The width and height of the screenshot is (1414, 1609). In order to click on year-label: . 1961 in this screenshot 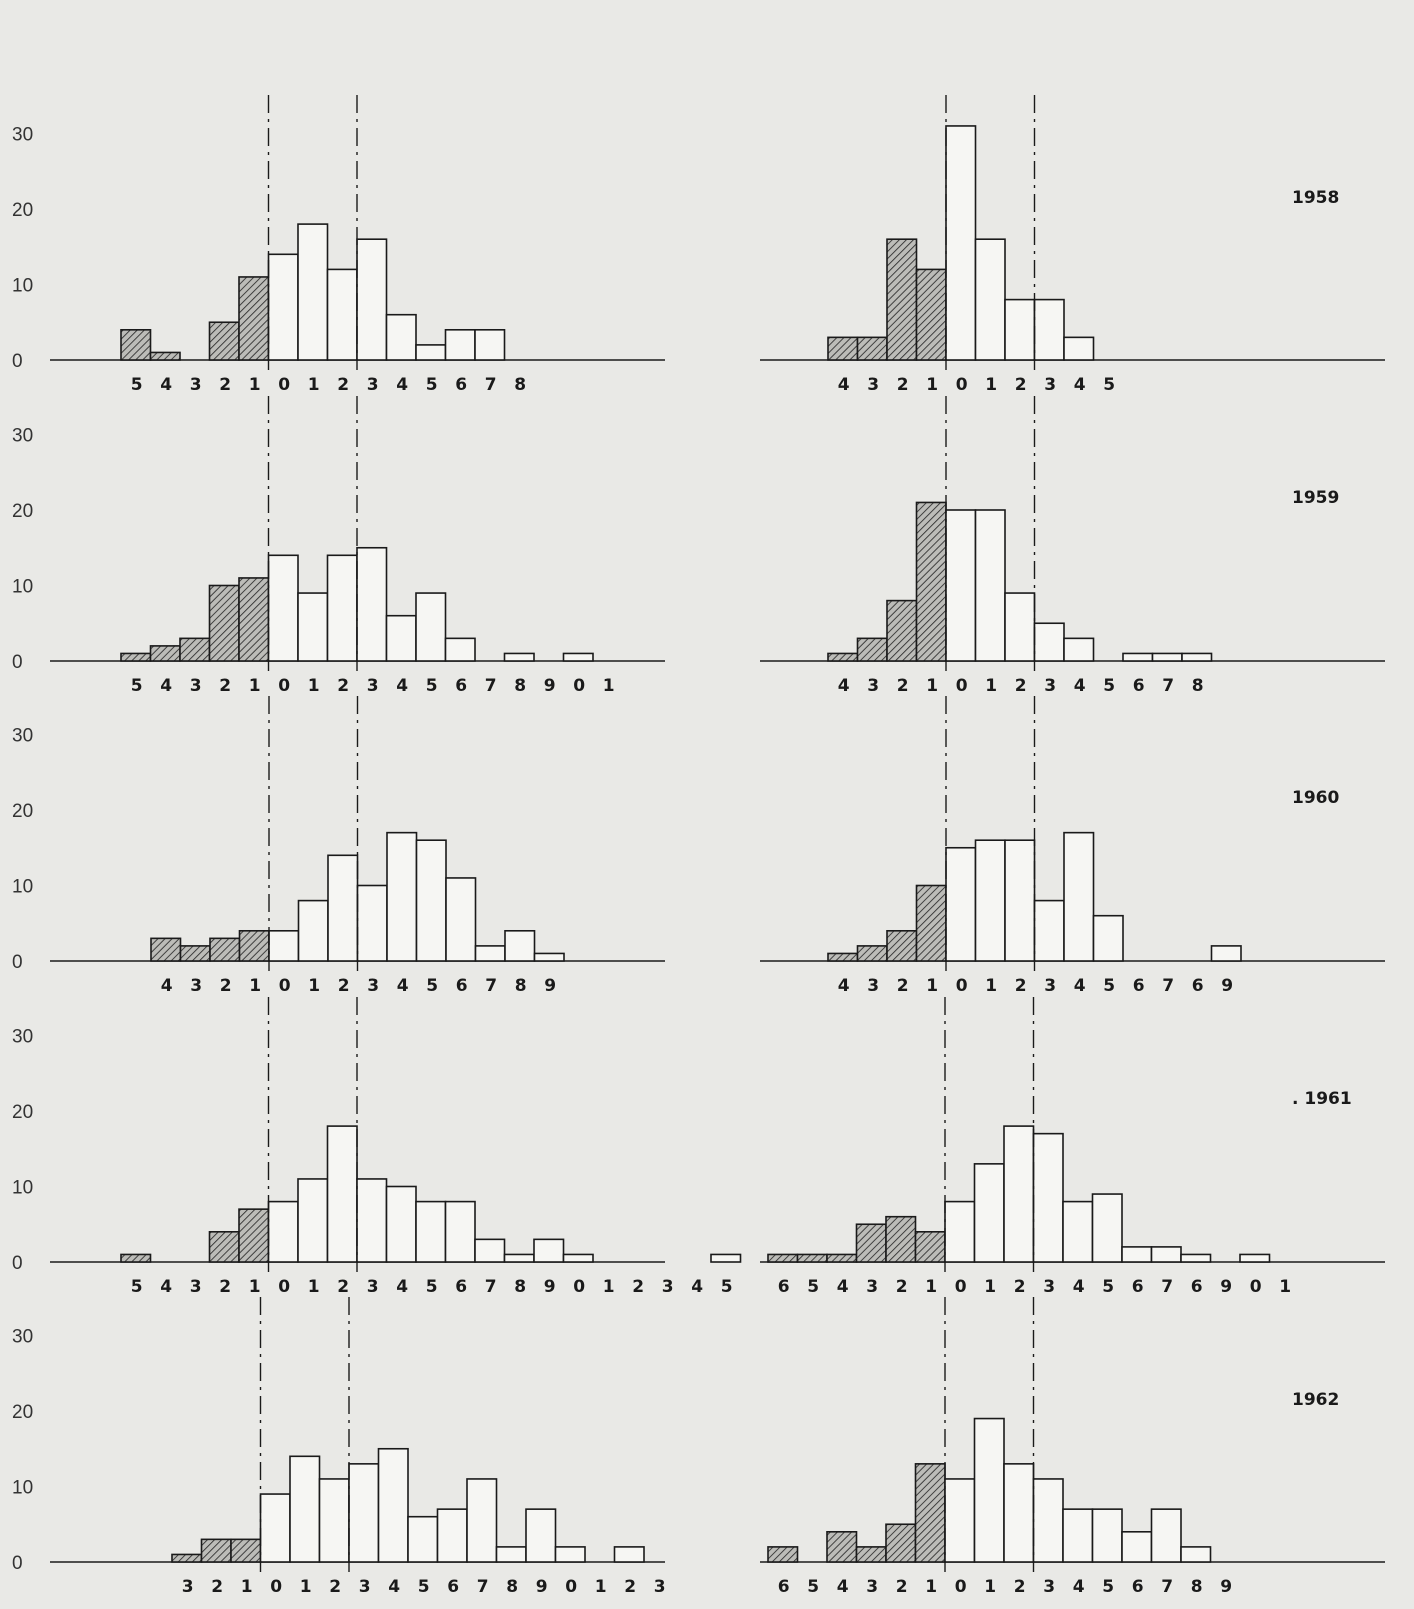, I will do `click(1322, 1099)`.